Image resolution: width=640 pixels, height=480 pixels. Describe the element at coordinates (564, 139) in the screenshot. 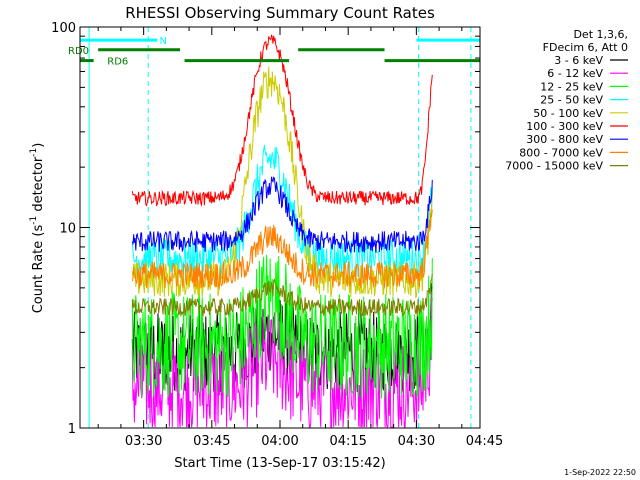

I see `legend-entry-6: 300 - 800 keV` at that location.